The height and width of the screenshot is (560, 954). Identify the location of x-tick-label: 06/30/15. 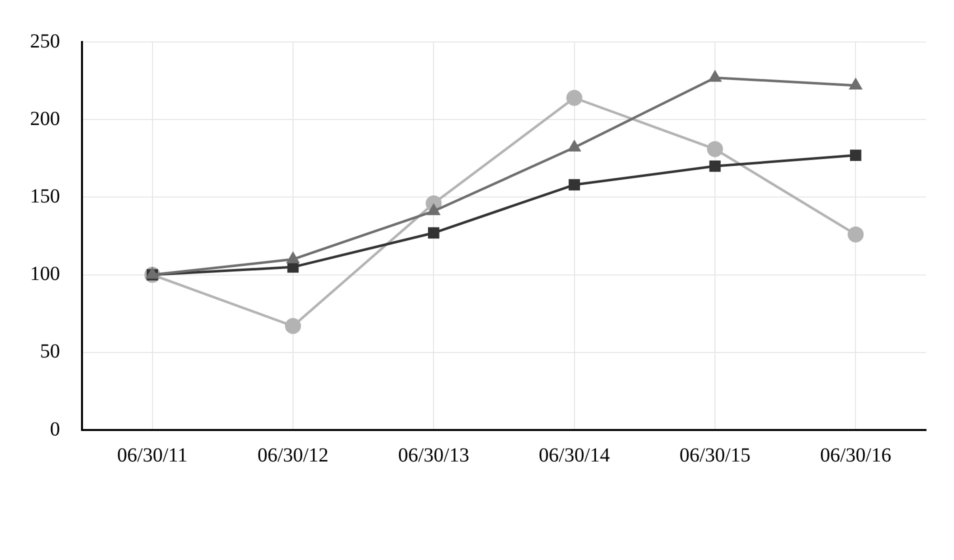
(715, 455).